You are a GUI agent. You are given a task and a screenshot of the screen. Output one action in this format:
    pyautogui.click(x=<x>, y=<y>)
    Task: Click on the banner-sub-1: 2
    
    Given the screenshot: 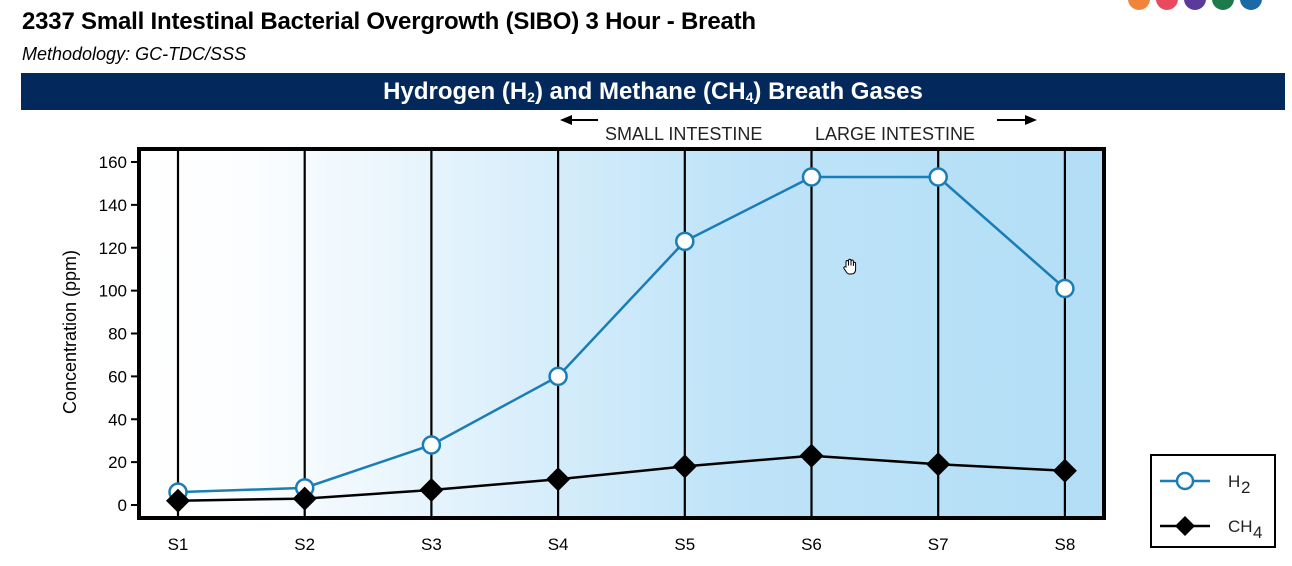 What is the action you would take?
    pyautogui.click(x=531, y=97)
    